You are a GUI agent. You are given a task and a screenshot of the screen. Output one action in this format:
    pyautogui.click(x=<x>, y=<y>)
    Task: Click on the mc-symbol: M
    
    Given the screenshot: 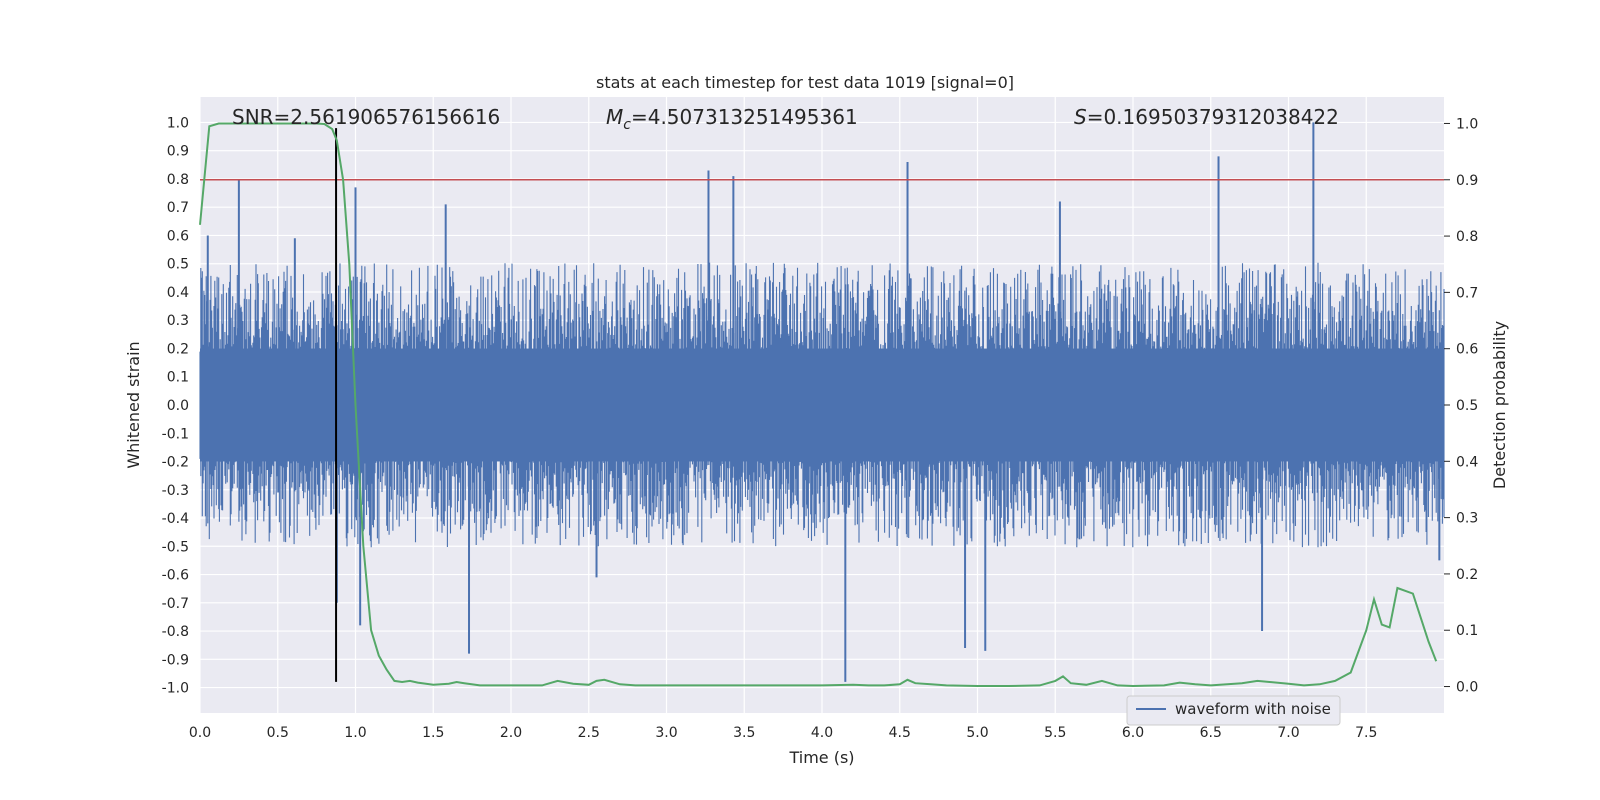 What is the action you would take?
    pyautogui.click(x=614, y=117)
    